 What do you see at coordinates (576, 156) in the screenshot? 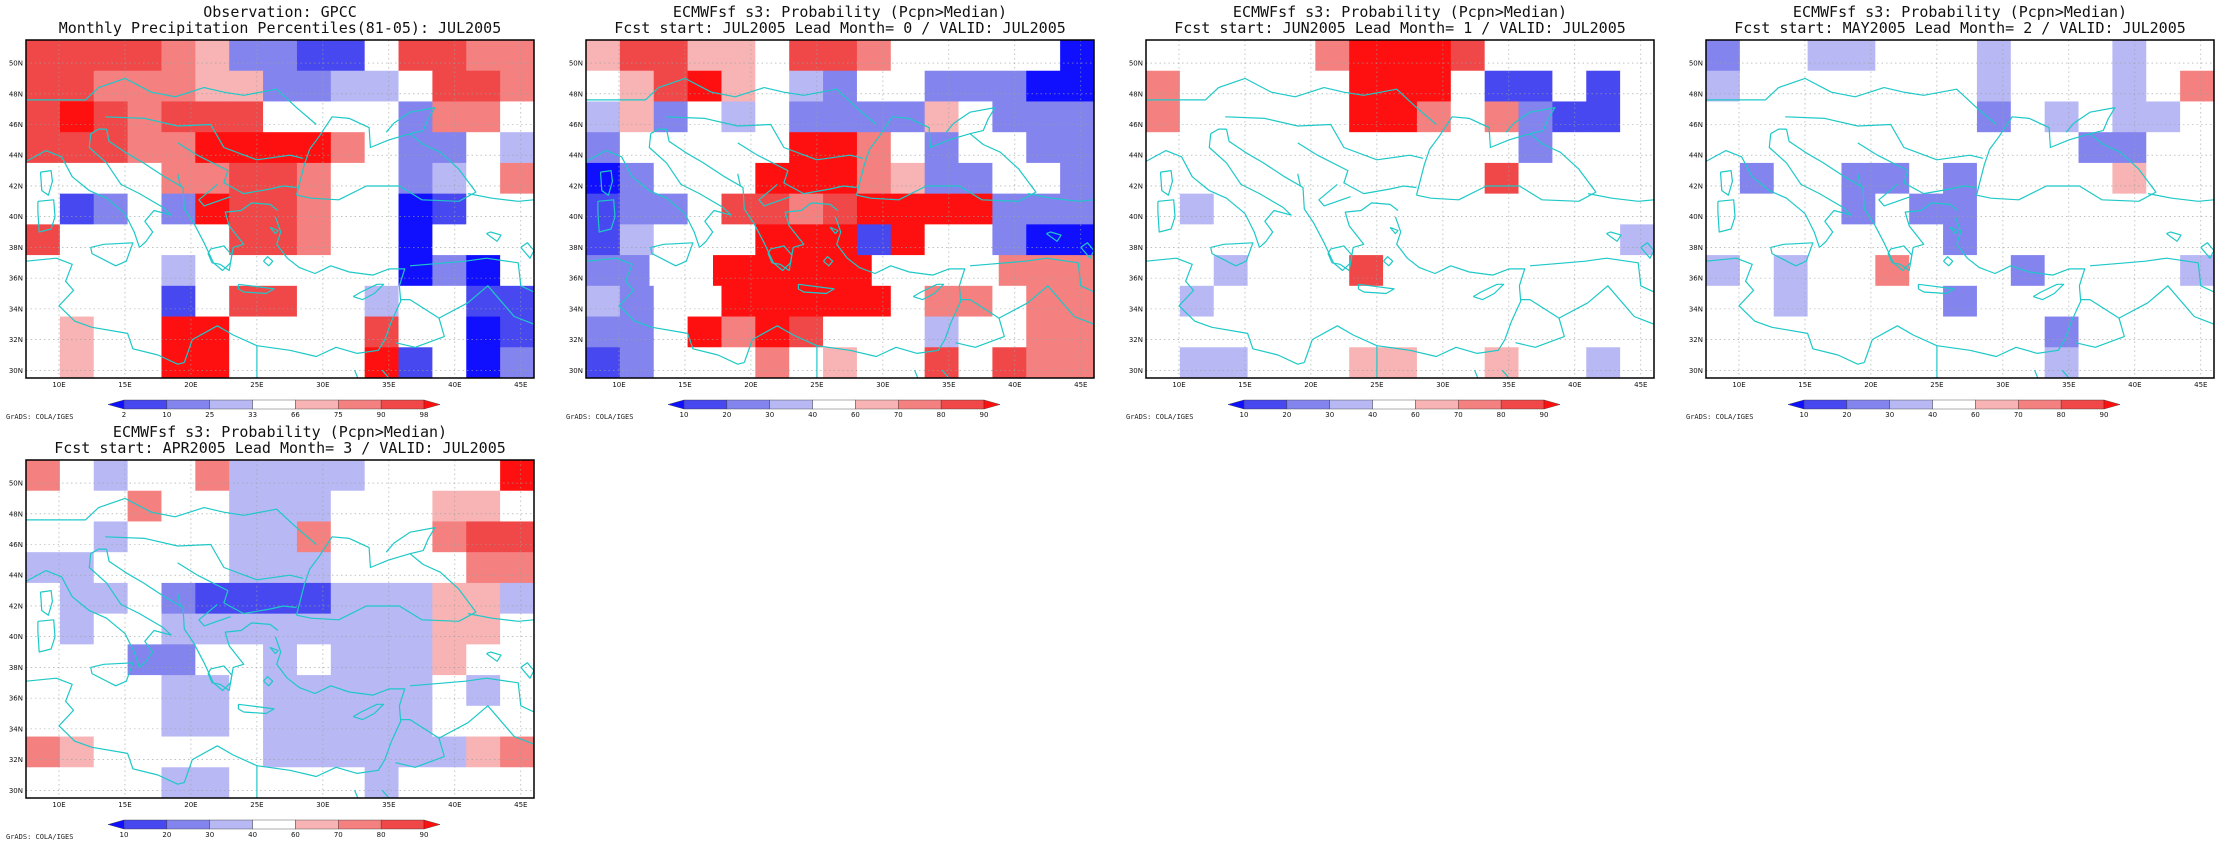
I see `y-tick-label: 44N` at bounding box center [576, 156].